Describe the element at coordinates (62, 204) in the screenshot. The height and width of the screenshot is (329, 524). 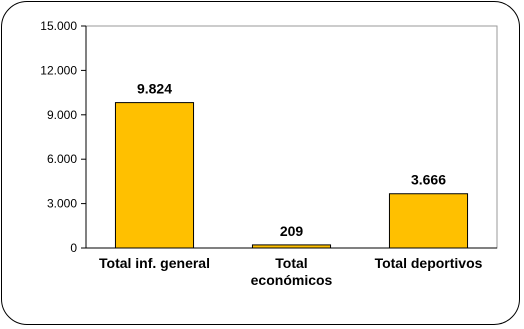
I see `y-tick-label: 3.000` at that location.